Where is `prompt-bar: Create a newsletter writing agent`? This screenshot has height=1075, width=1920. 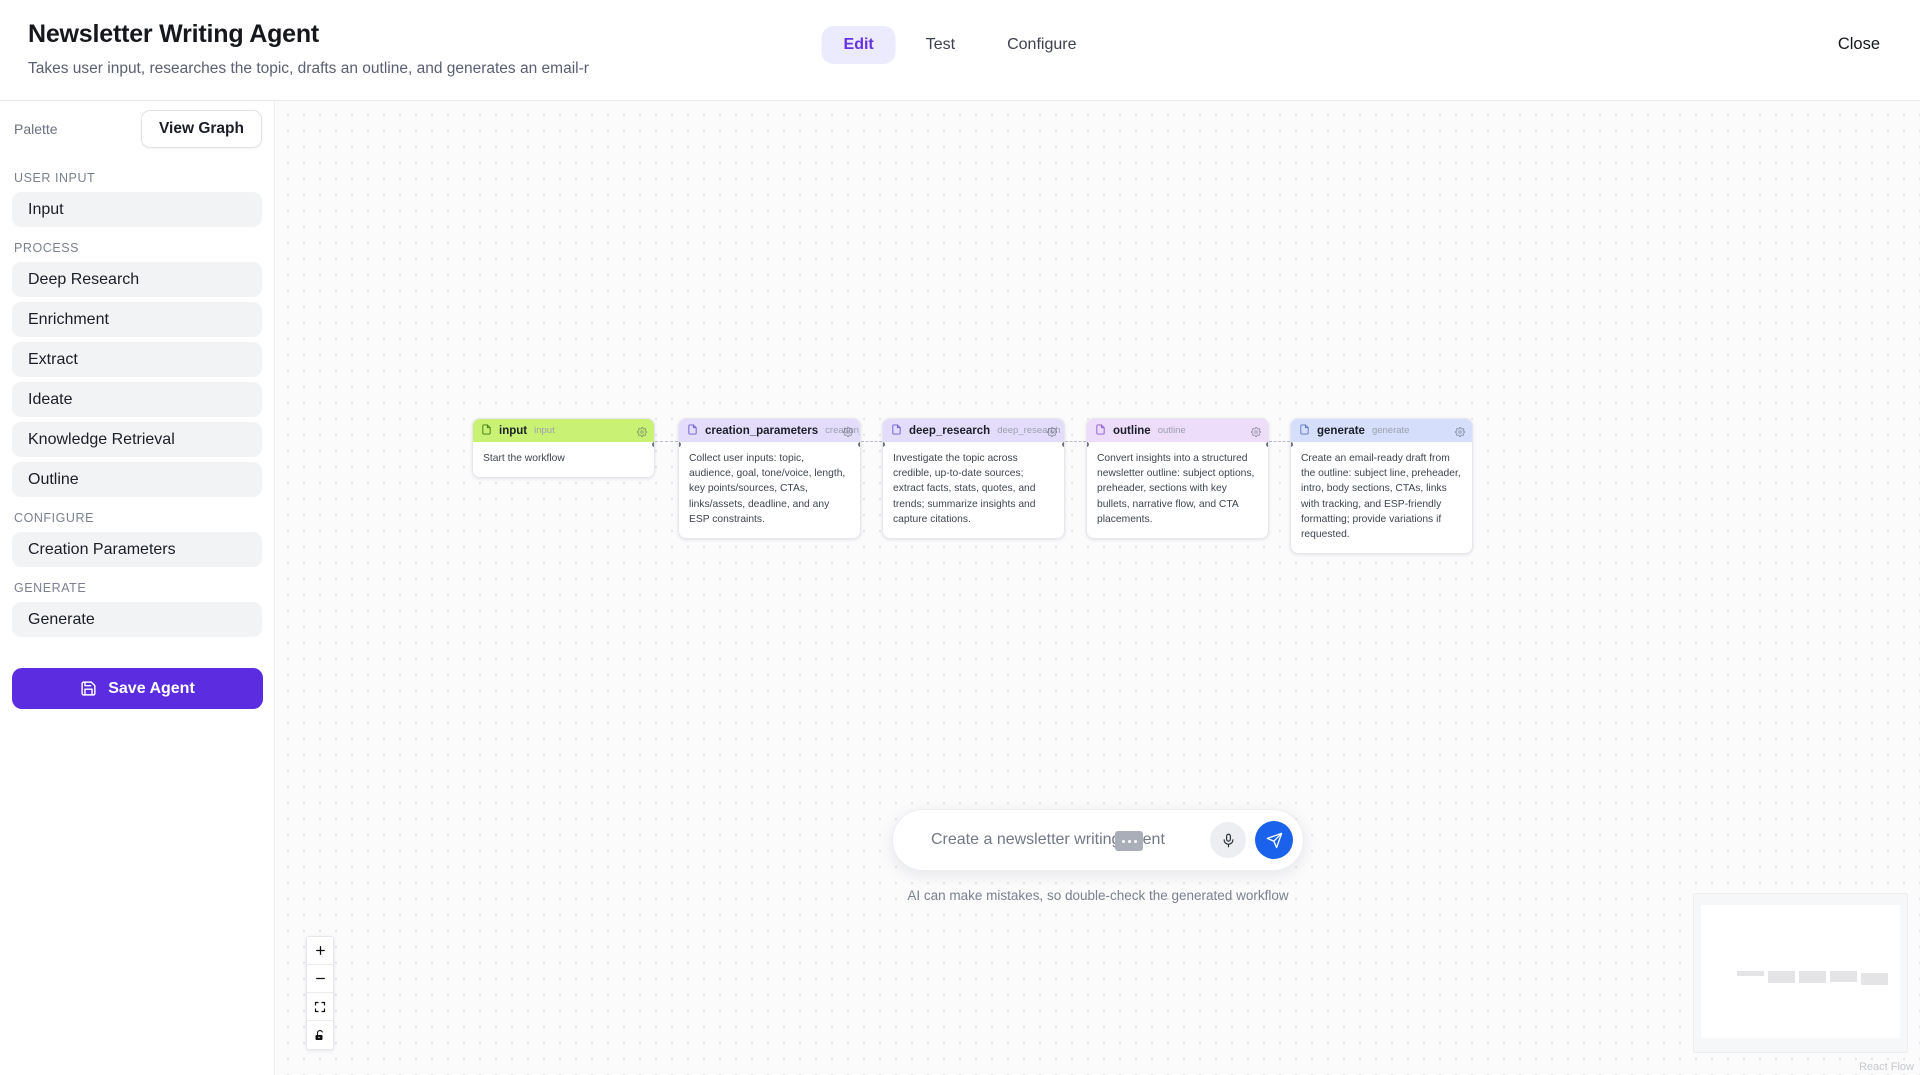 prompt-bar: Create a newsletter writing agent is located at coordinates (1098, 840).